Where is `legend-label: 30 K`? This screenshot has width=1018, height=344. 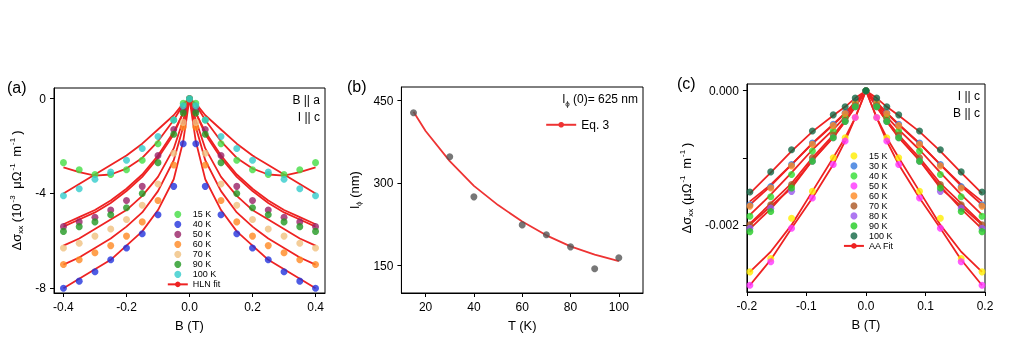 legend-label: 30 K is located at coordinates (878, 165).